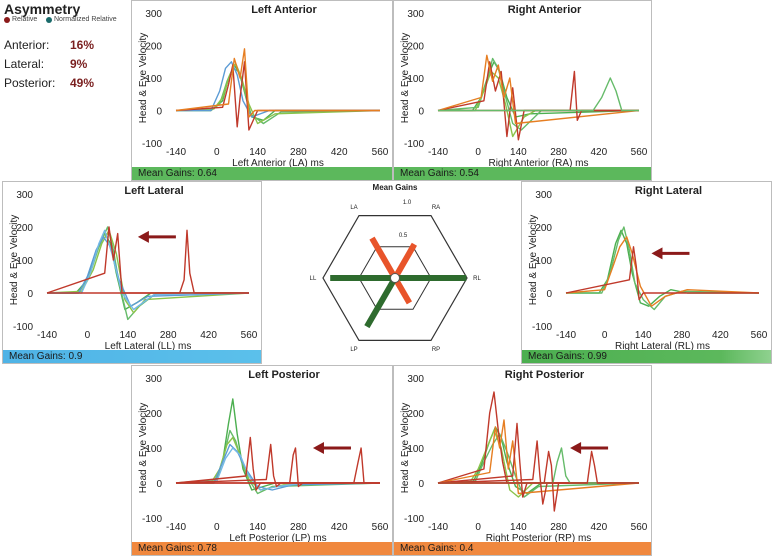  What do you see at coordinates (24, 64) in the screenshot?
I see `lateral-label: Lateral:` at bounding box center [24, 64].